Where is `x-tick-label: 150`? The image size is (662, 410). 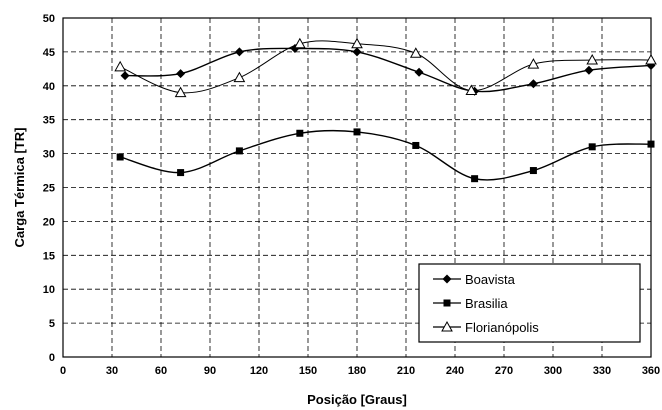 x-tick-label: 150 is located at coordinates (308, 371).